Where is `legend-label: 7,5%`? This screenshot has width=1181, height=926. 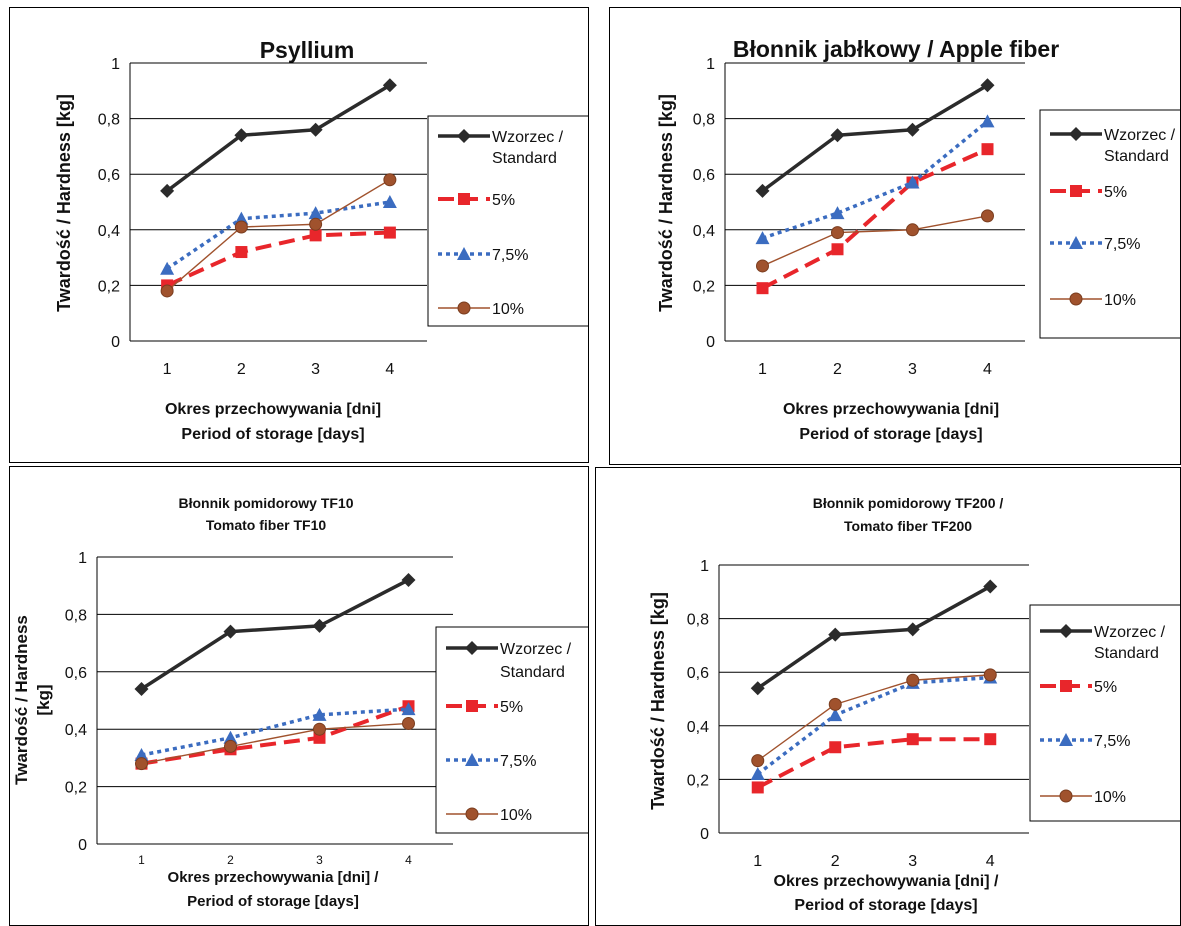 legend-label: 7,5% is located at coordinates (518, 761).